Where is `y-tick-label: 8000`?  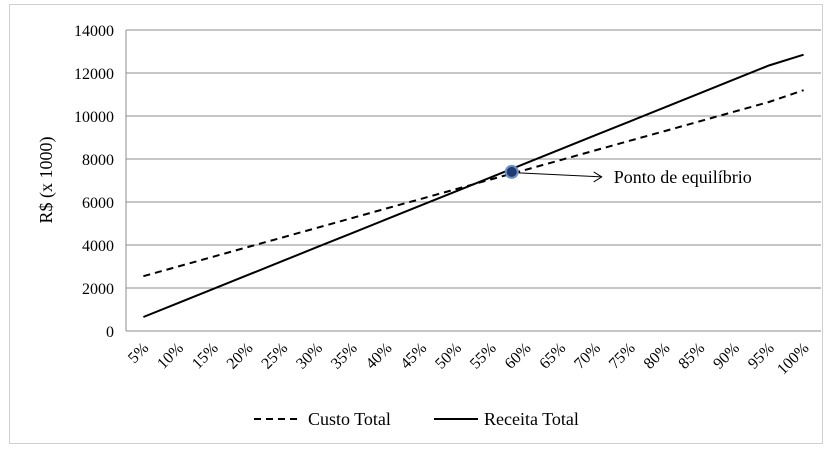 y-tick-label: 8000 is located at coordinates (98, 160).